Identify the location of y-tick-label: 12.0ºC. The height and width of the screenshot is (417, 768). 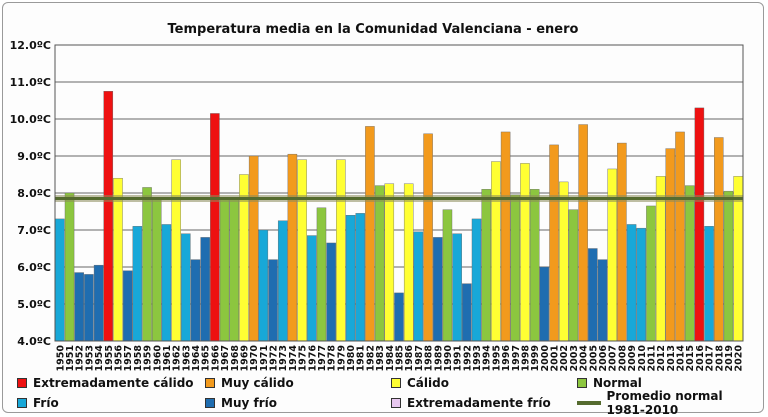
(30, 45).